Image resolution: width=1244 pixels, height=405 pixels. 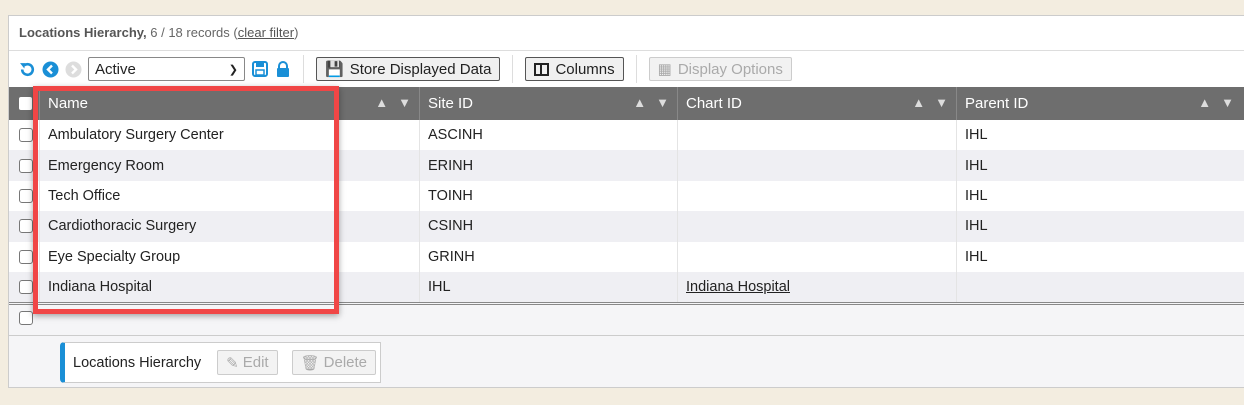 I want to click on highlight-box, so click(x=186, y=200).